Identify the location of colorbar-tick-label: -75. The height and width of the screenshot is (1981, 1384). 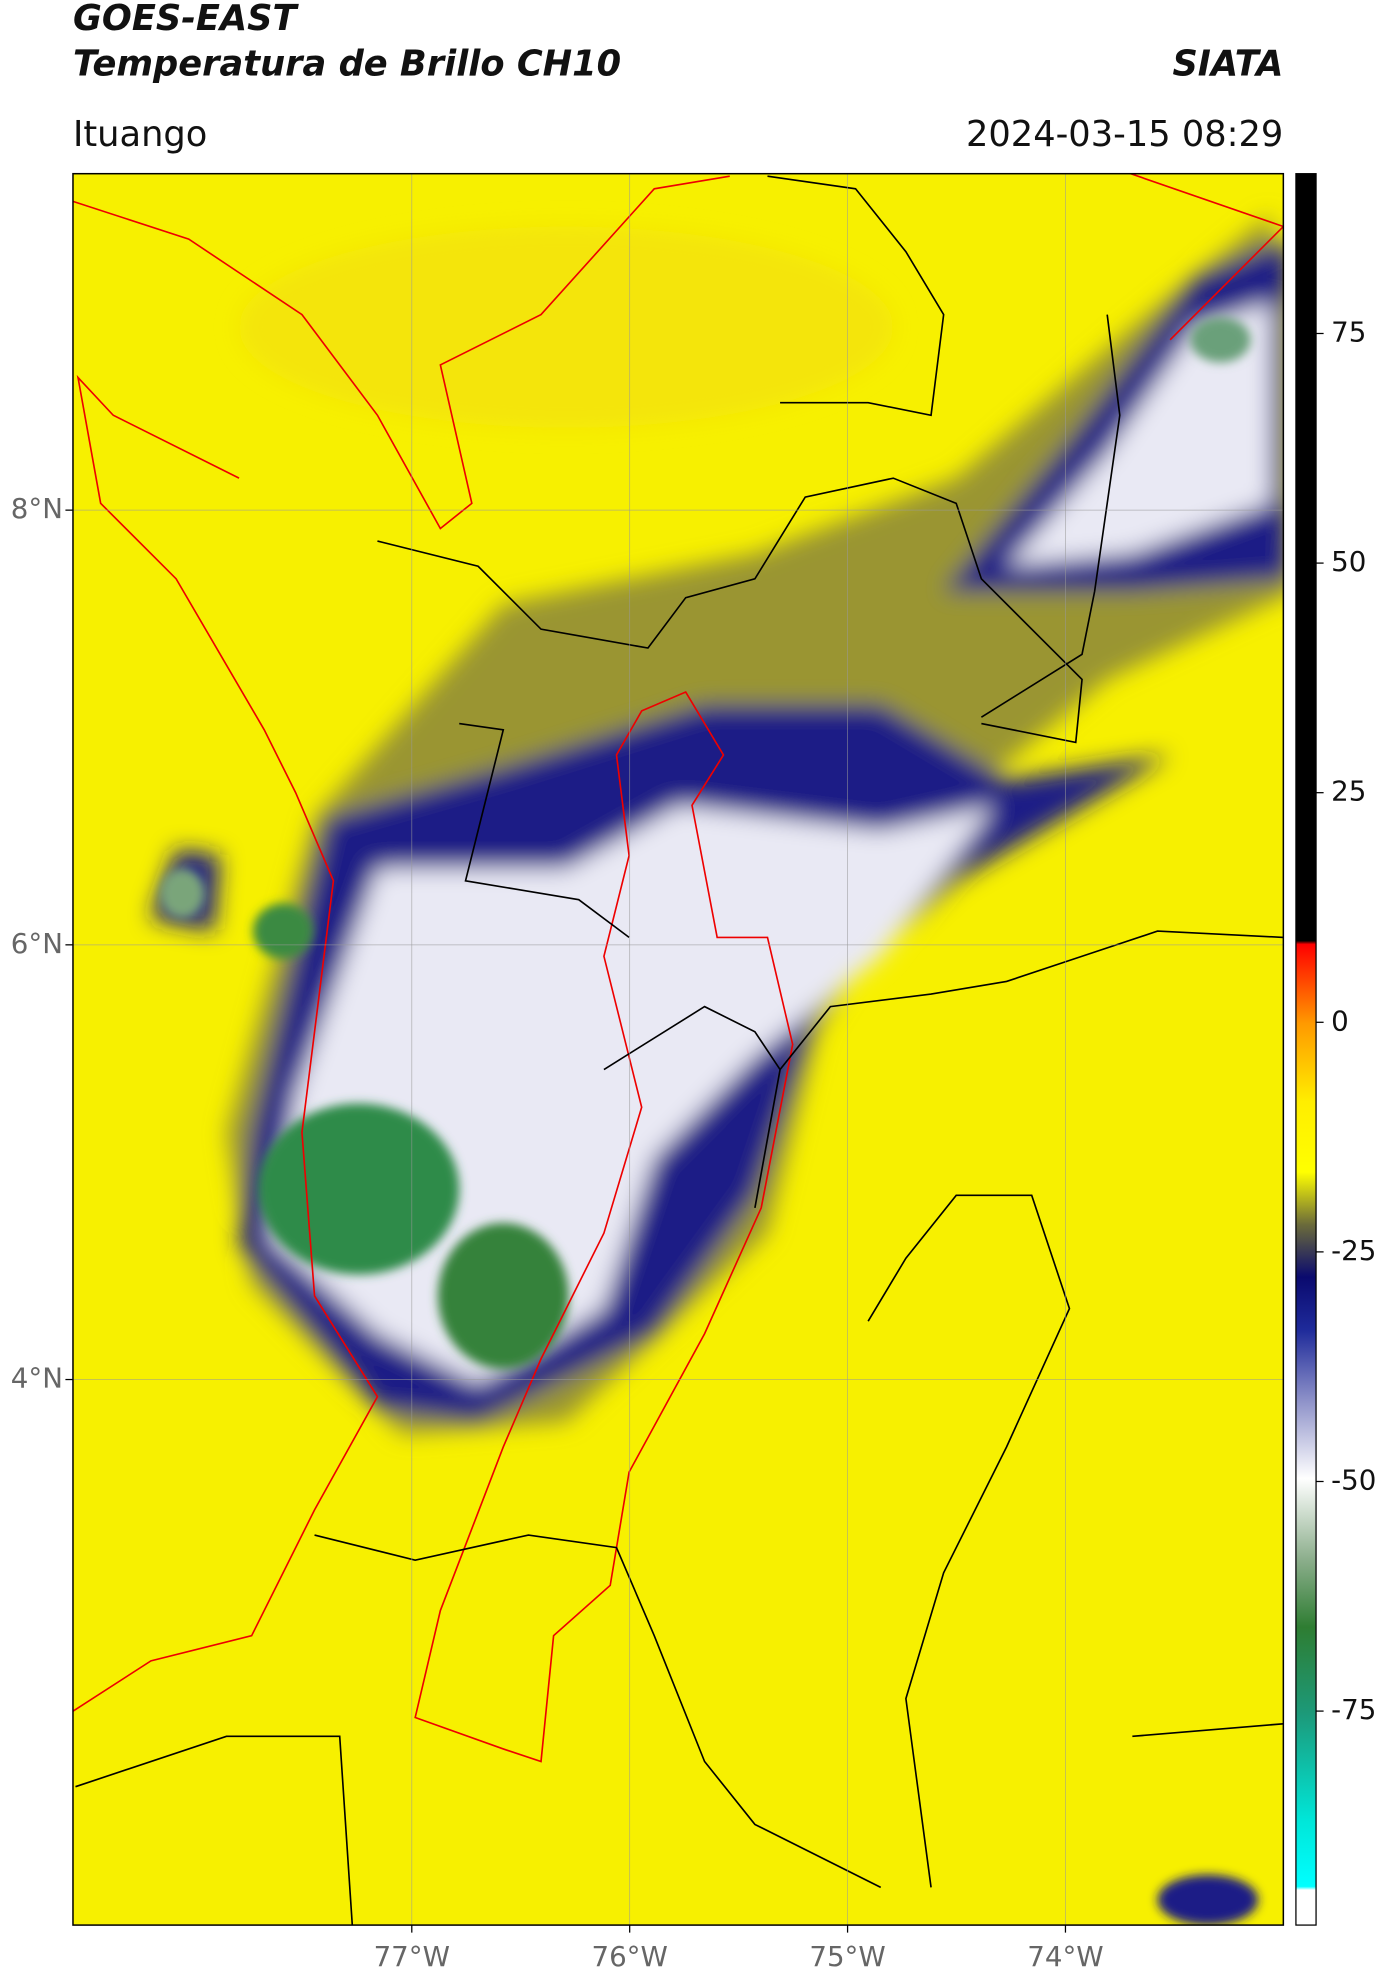
(1353, 1709).